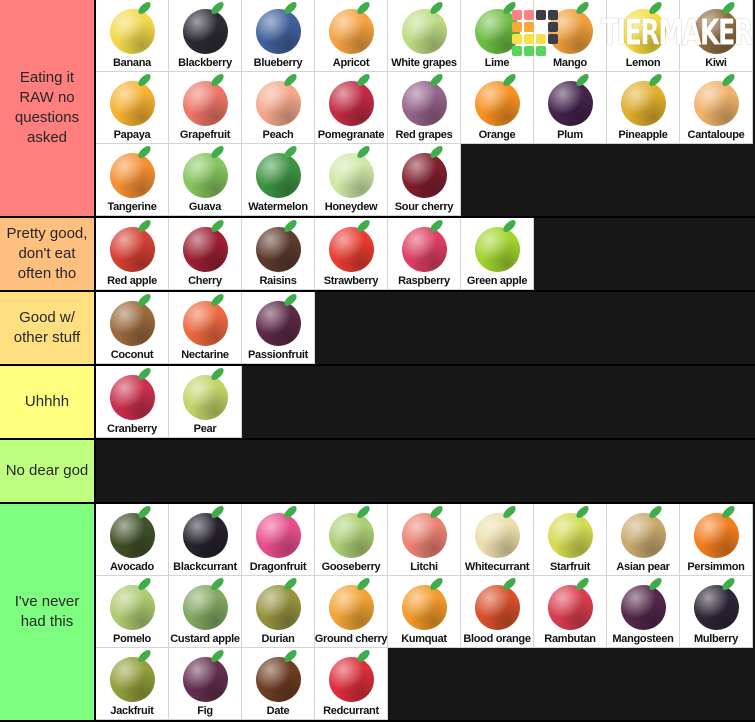 The height and width of the screenshot is (722, 755). I want to click on fruit-cell: Litchi, so click(424, 540).